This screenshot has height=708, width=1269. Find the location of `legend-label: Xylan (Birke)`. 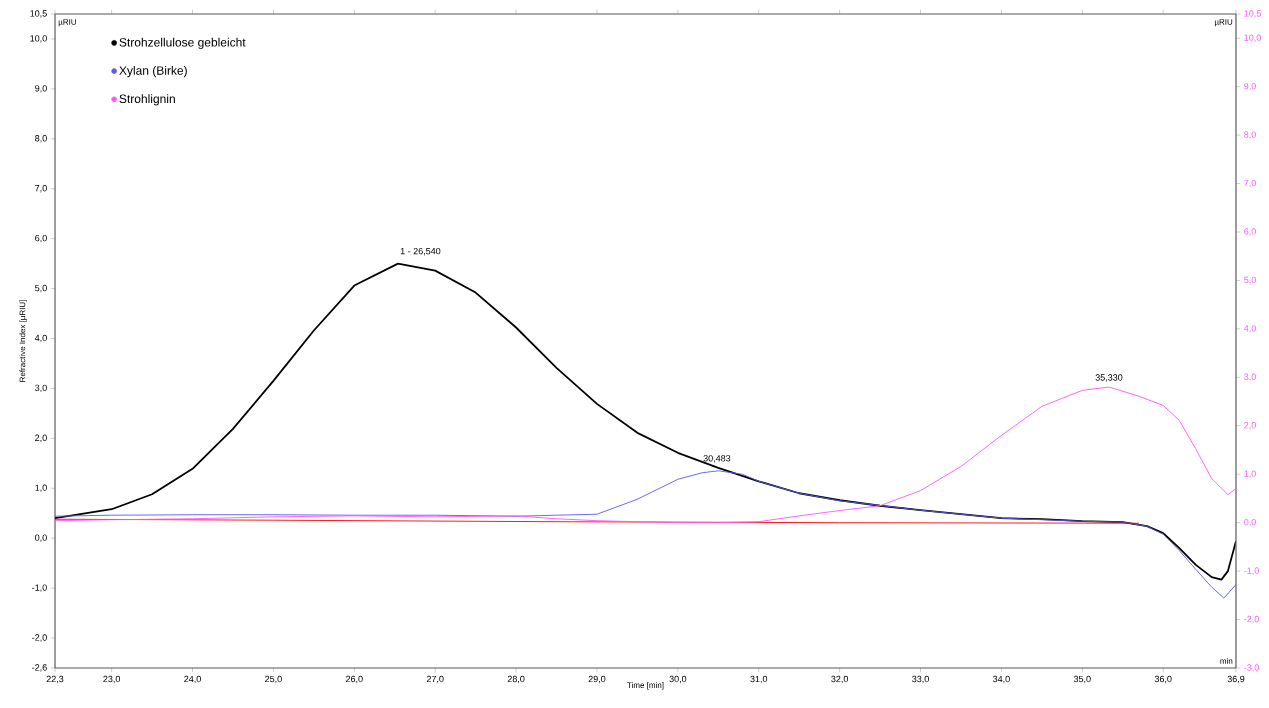

legend-label: Xylan (Birke) is located at coordinates (153, 72).